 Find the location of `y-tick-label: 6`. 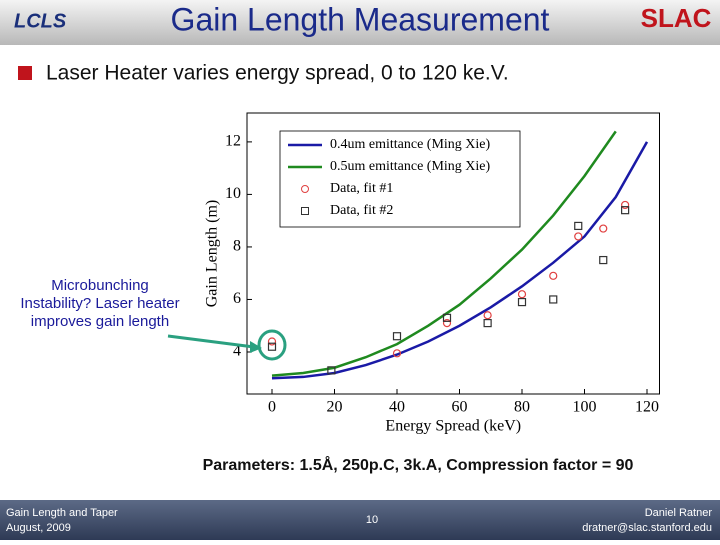

y-tick-label: 6 is located at coordinates (237, 298).